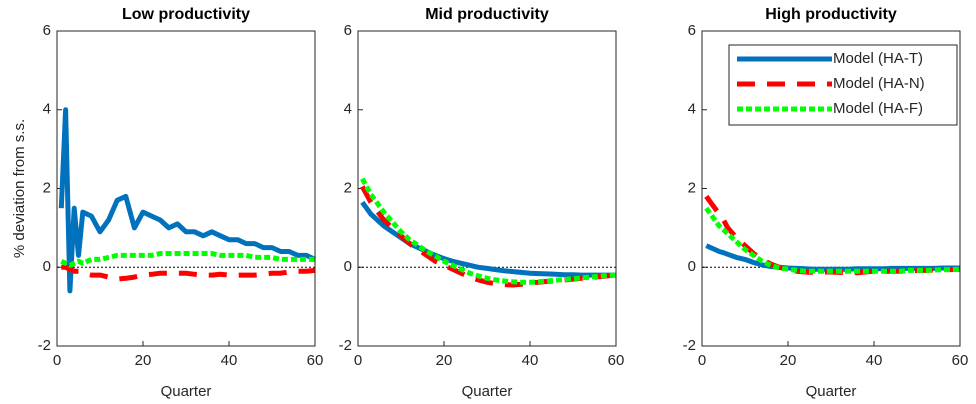 The height and width of the screenshot is (404, 976). What do you see at coordinates (19, 188) in the screenshot?
I see `y-axis-label: % deviation from s.s.` at bounding box center [19, 188].